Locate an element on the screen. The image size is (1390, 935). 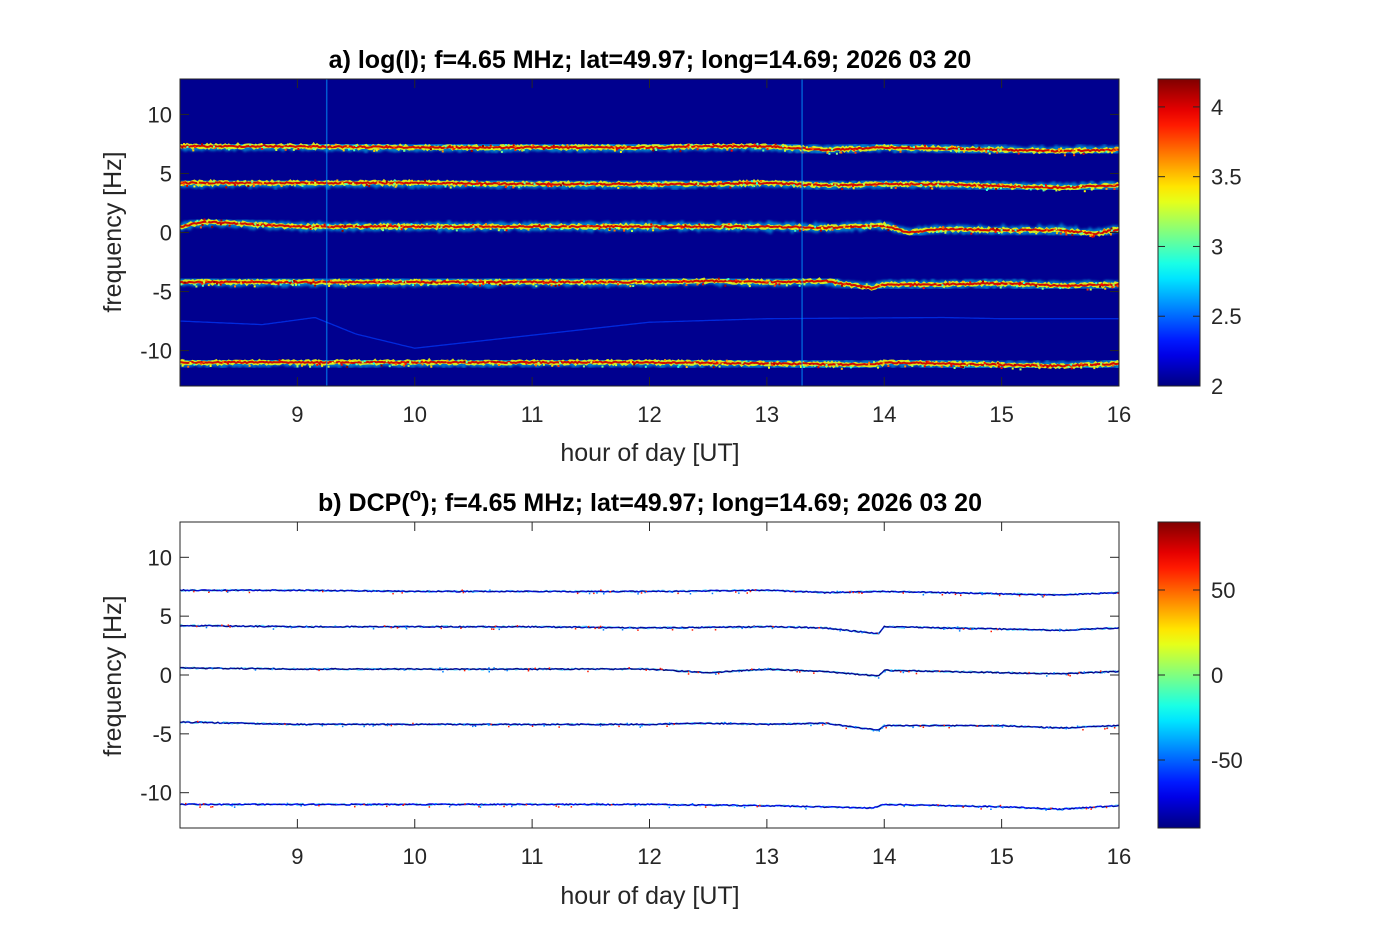
panel-a-x-axis-label: hour of day [UT] is located at coordinates (649, 453).